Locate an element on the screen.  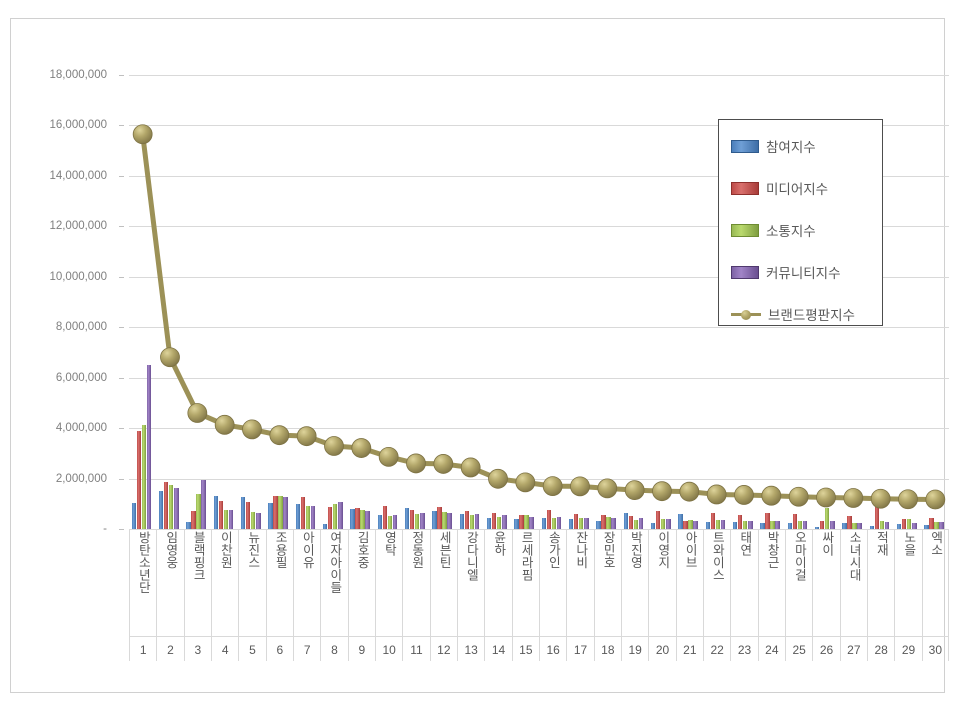
x-axis-rank-label: 13 is located at coordinates (471, 650).